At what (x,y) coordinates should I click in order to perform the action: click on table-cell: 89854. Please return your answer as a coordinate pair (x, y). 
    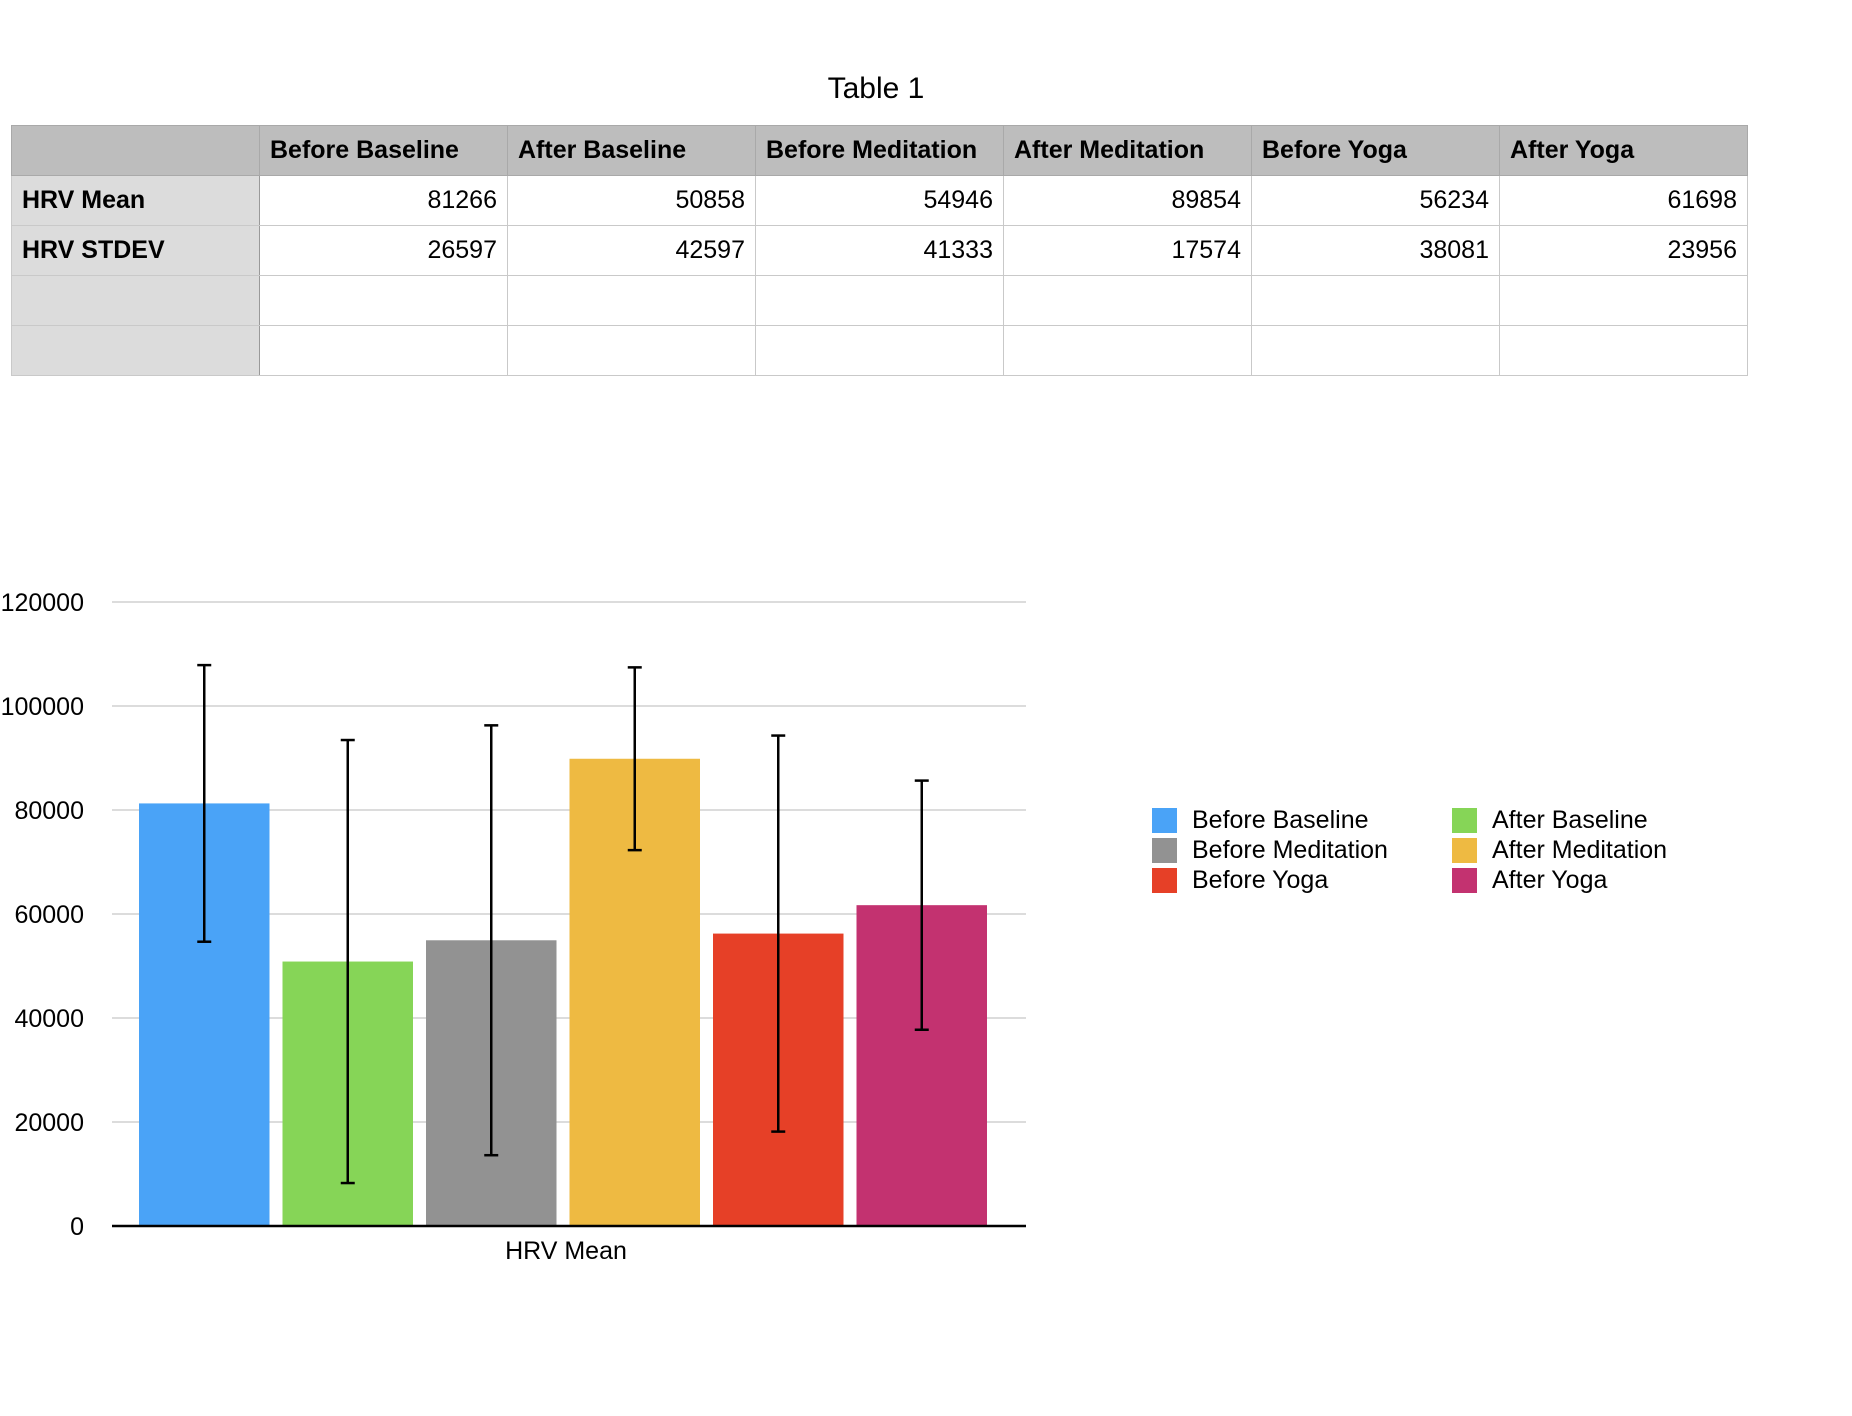
    Looking at the image, I should click on (1127, 200).